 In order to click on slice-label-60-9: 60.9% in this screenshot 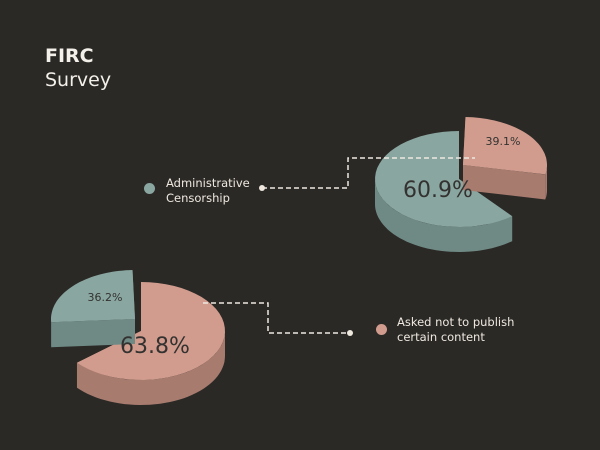, I will do `click(438, 190)`.